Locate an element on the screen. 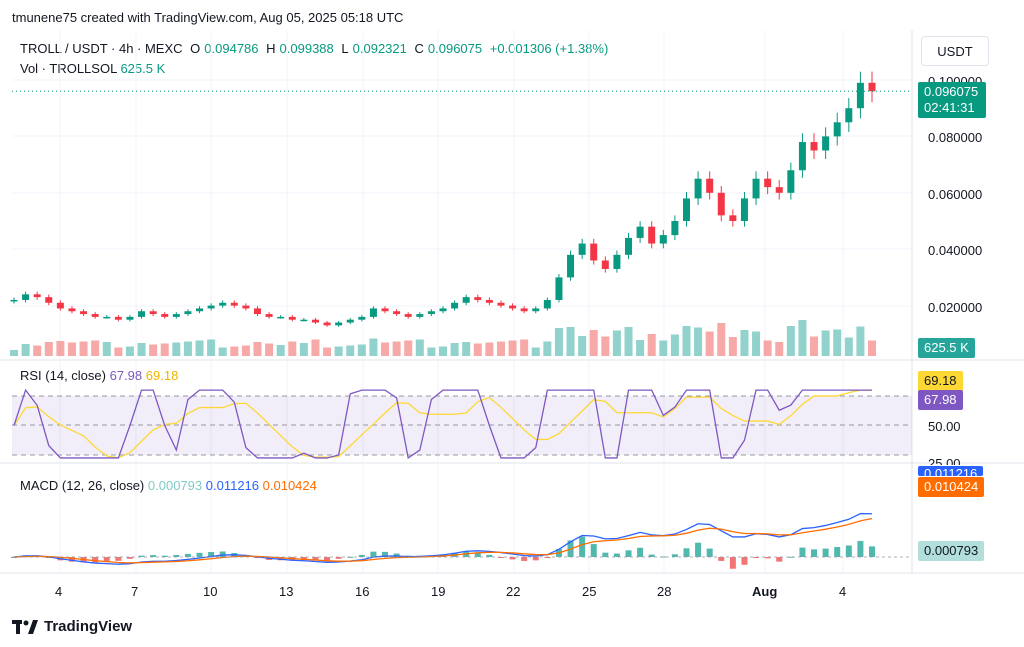  change-value: +0.001306 (+1.38%) is located at coordinates (549, 48).